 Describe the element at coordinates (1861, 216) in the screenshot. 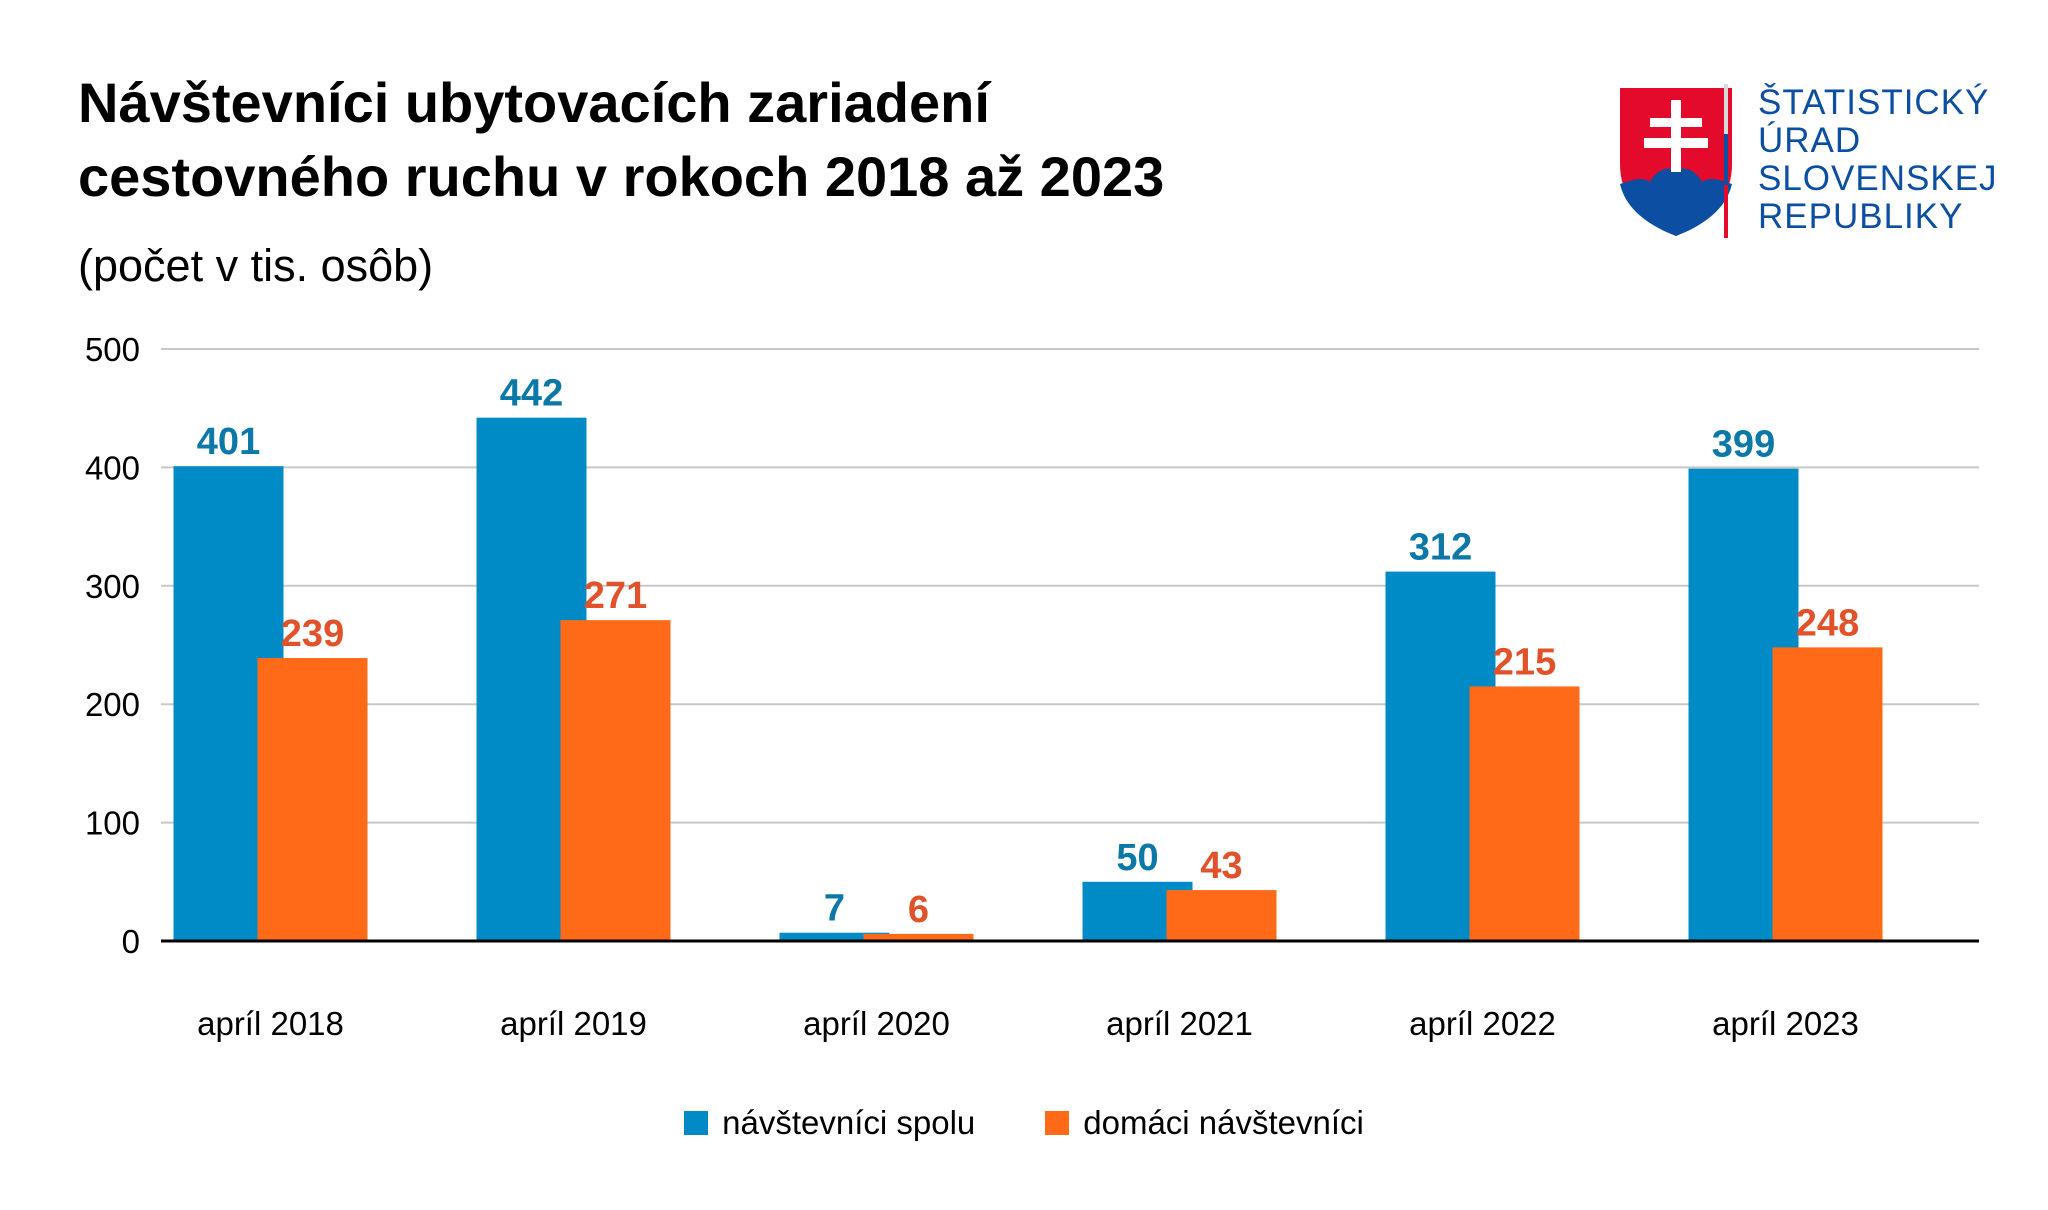

I see `logo-line: REPUBLIKY` at that location.